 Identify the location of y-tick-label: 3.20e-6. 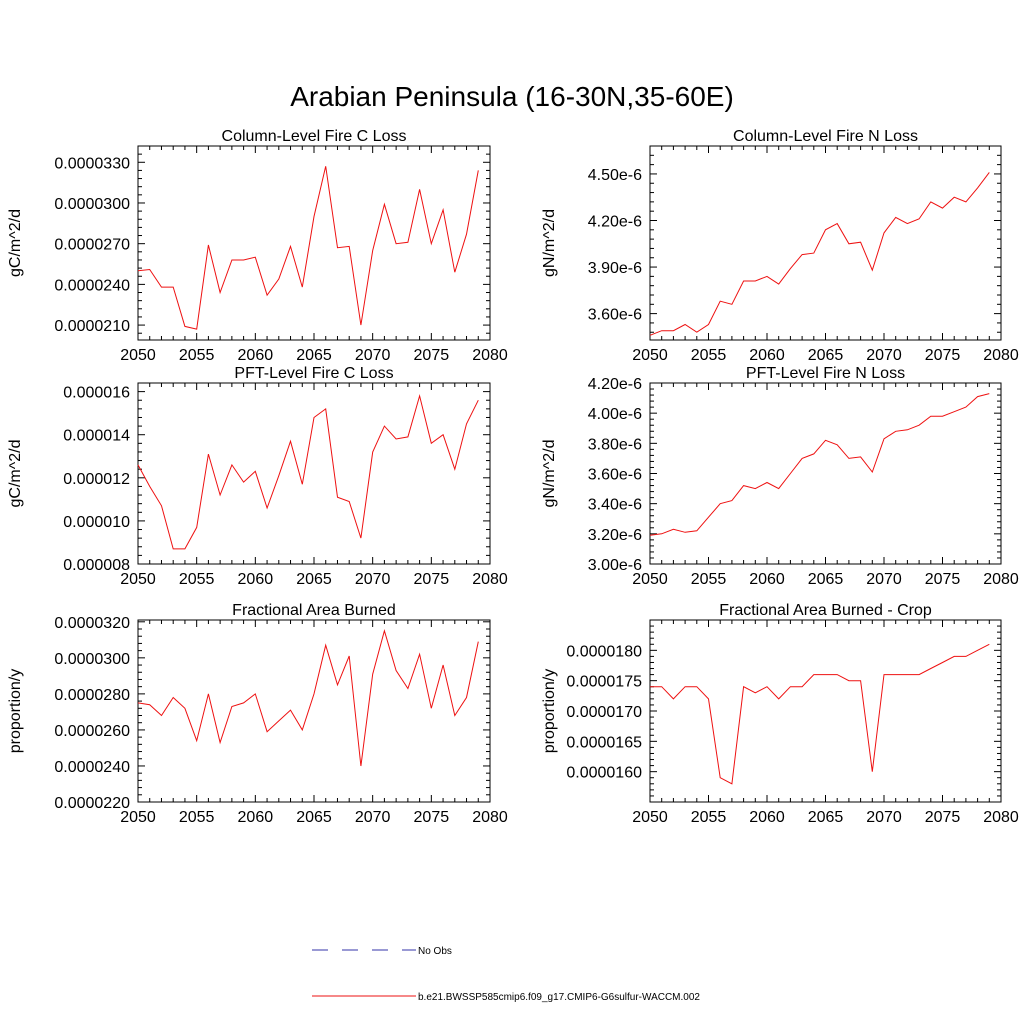
(615, 535).